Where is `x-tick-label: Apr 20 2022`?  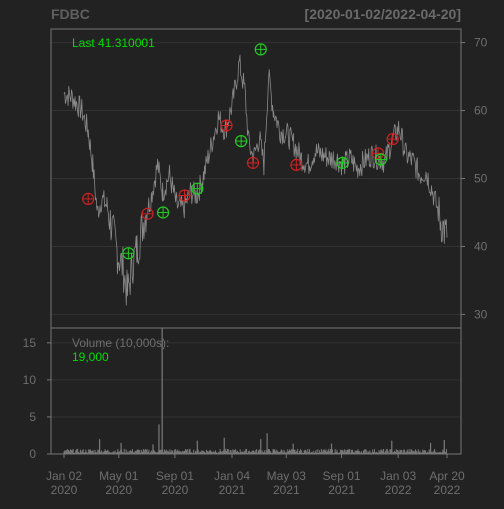
x-tick-label: Apr 20 2022 is located at coordinates (447, 483).